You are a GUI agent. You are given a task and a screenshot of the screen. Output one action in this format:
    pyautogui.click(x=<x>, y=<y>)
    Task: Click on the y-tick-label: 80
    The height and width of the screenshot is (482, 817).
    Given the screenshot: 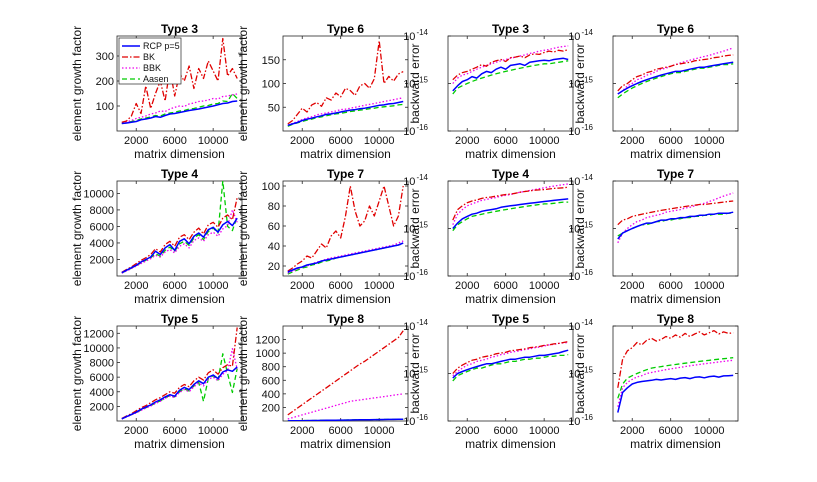 What is the action you would take?
    pyautogui.click(x=274, y=207)
    